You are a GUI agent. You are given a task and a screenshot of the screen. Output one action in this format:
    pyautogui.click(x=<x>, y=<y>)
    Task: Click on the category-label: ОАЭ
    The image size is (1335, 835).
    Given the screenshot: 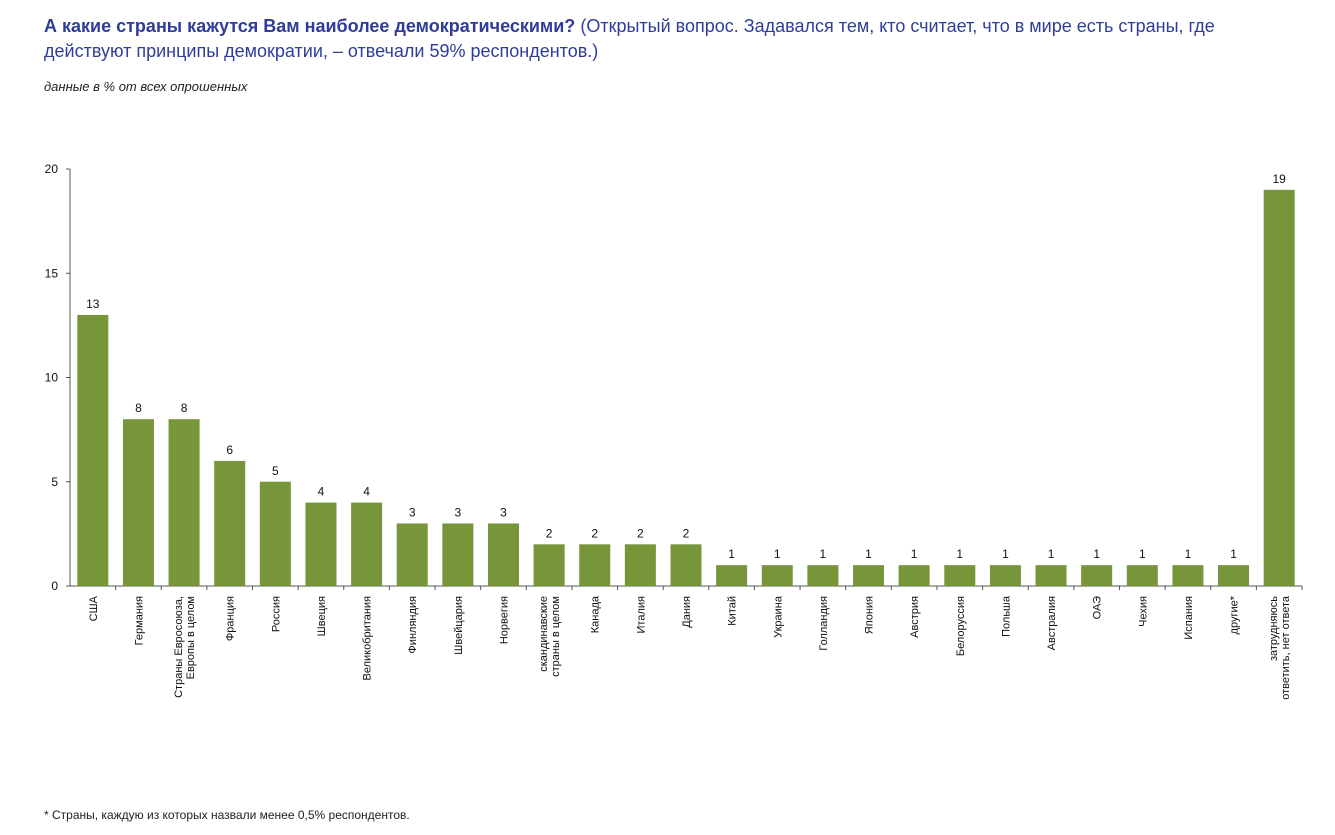 What is the action you would take?
    pyautogui.click(x=1098, y=607)
    